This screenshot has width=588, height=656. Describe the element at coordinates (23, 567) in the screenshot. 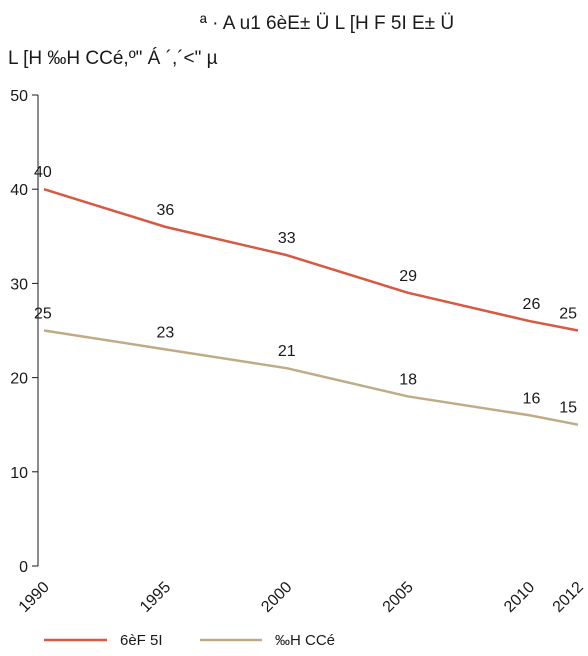

I see `y-tick-label: 0` at that location.